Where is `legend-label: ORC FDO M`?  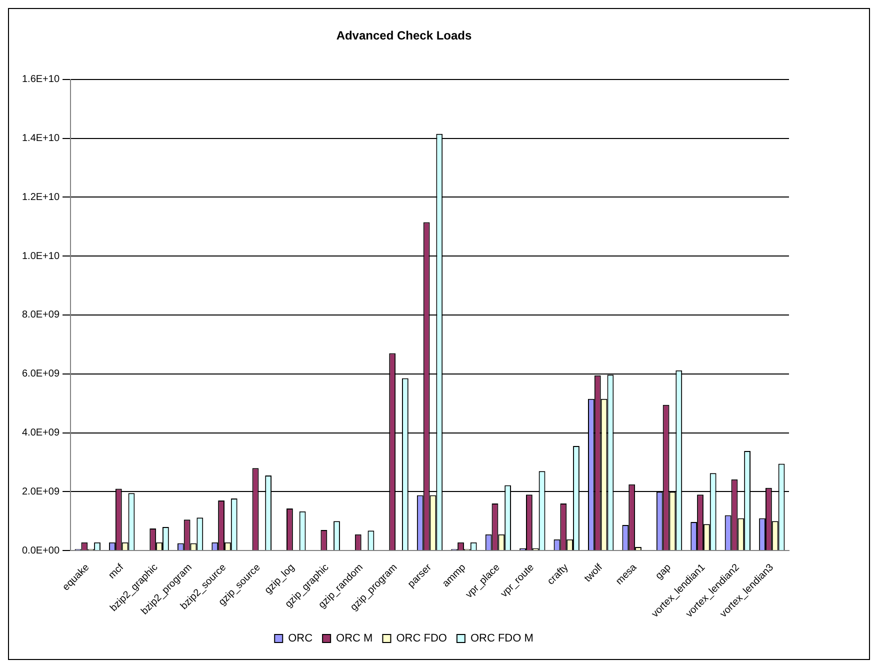
legend-label: ORC FDO M is located at coordinates (502, 638).